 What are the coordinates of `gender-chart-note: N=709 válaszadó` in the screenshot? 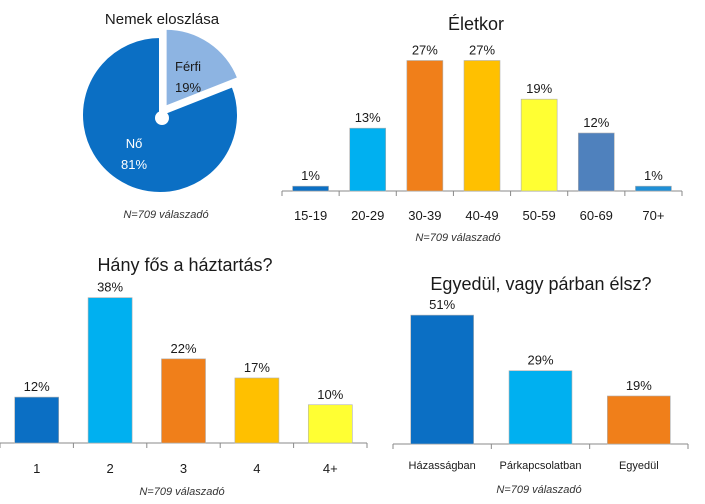 It's located at (165, 215).